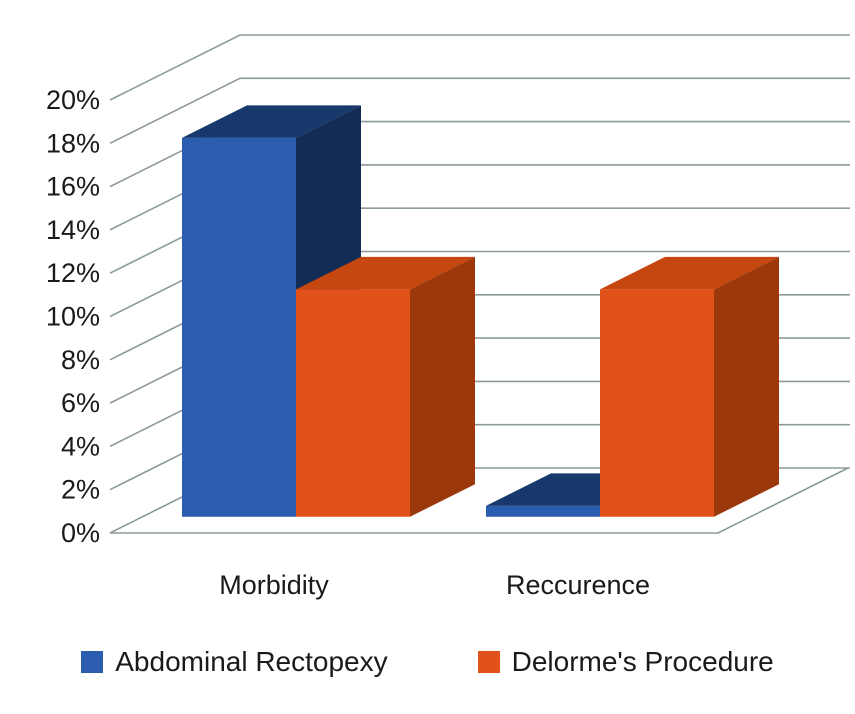 The image size is (855, 714). Describe the element at coordinates (488, 662) in the screenshot. I see `legend-swatch-delormes-procedure` at that location.